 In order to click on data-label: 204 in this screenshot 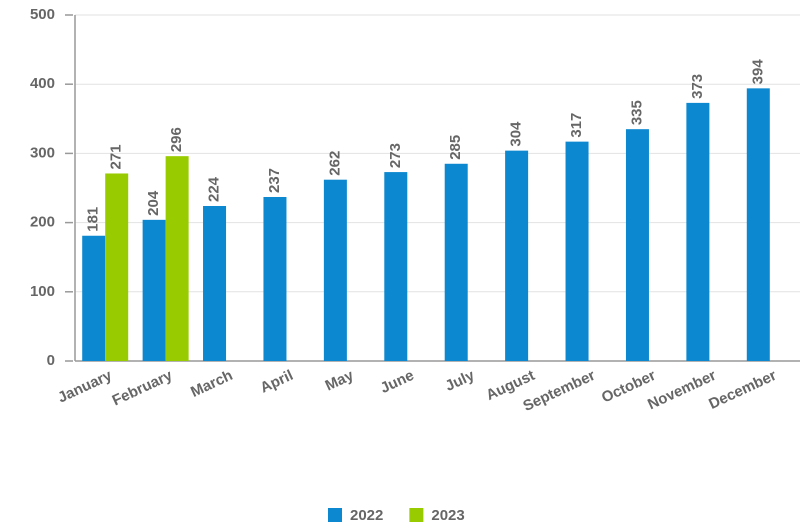, I will do `click(153, 203)`.